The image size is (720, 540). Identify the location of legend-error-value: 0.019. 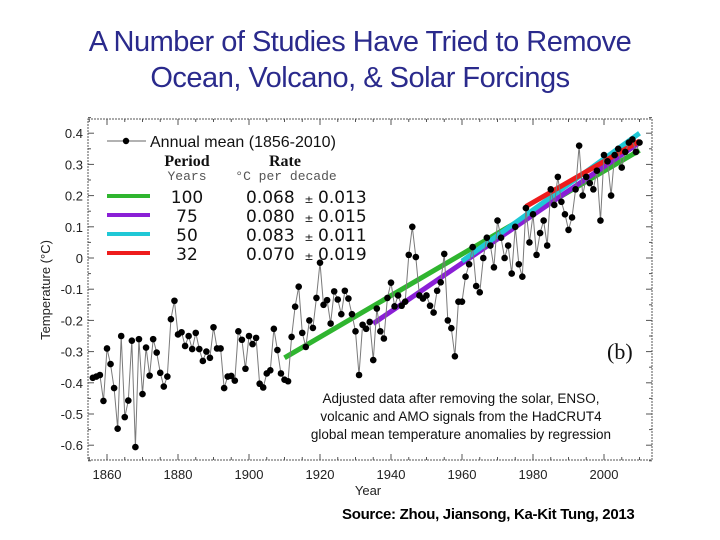
(342, 255).